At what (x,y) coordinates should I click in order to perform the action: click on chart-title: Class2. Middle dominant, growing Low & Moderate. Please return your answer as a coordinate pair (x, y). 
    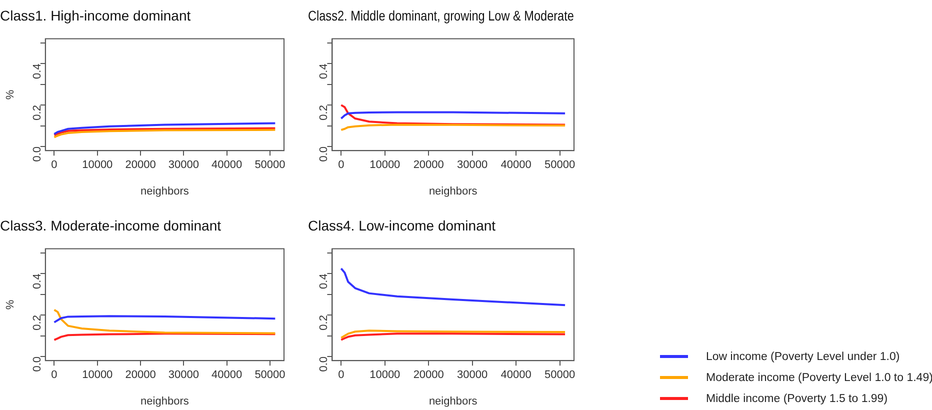
    Looking at the image, I should click on (441, 15).